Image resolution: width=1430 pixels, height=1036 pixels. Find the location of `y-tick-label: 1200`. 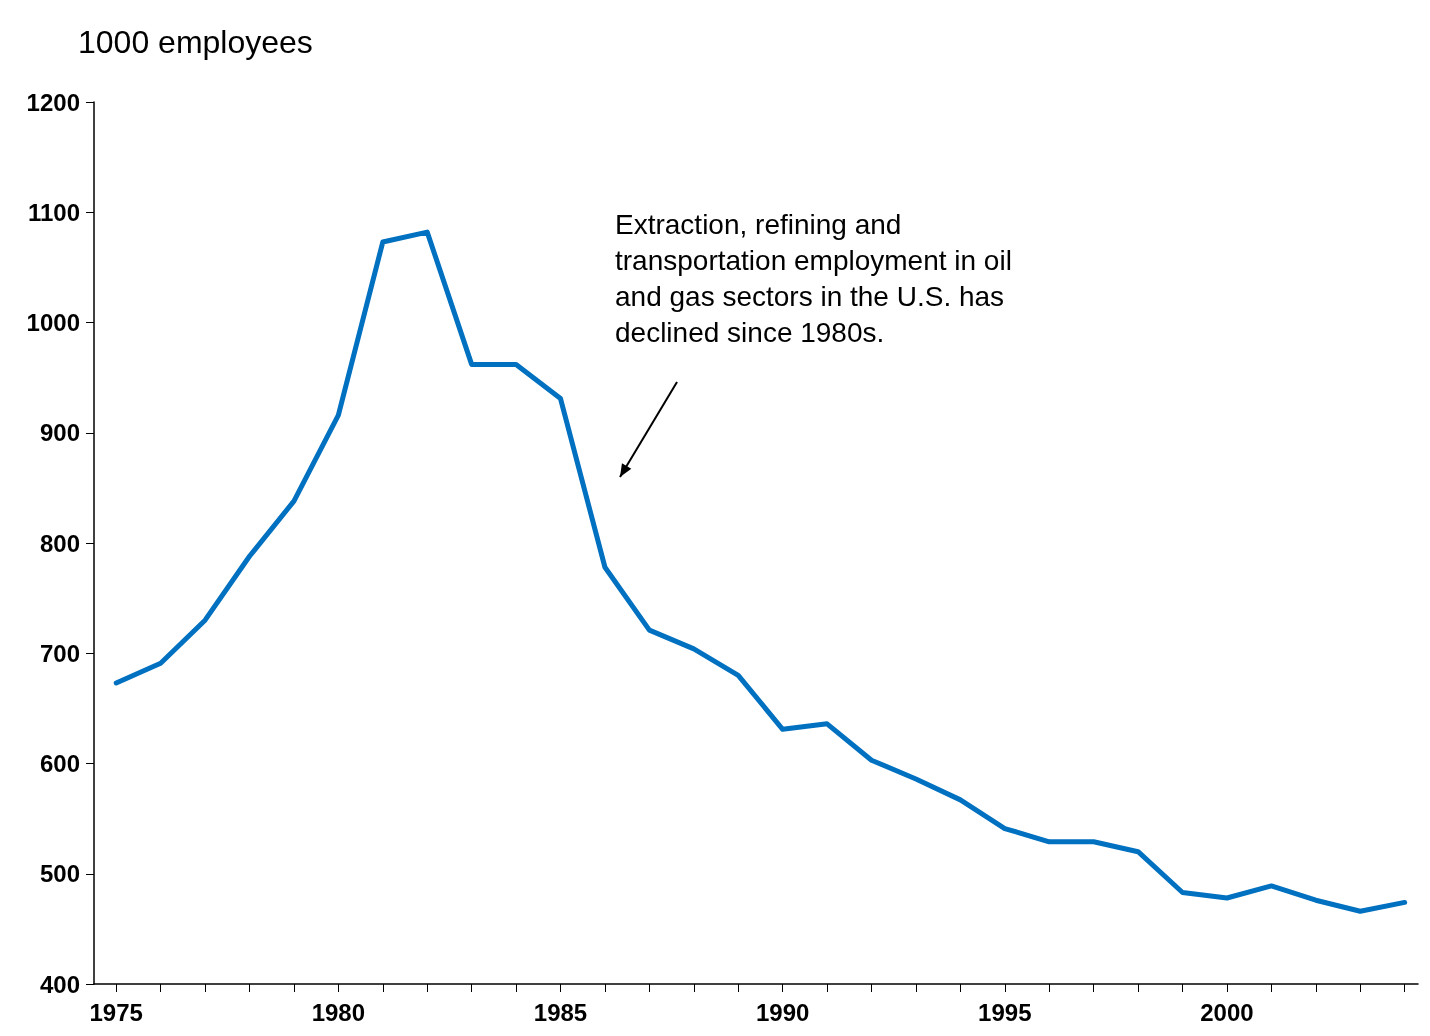

y-tick-label: 1200 is located at coordinates (53, 102).